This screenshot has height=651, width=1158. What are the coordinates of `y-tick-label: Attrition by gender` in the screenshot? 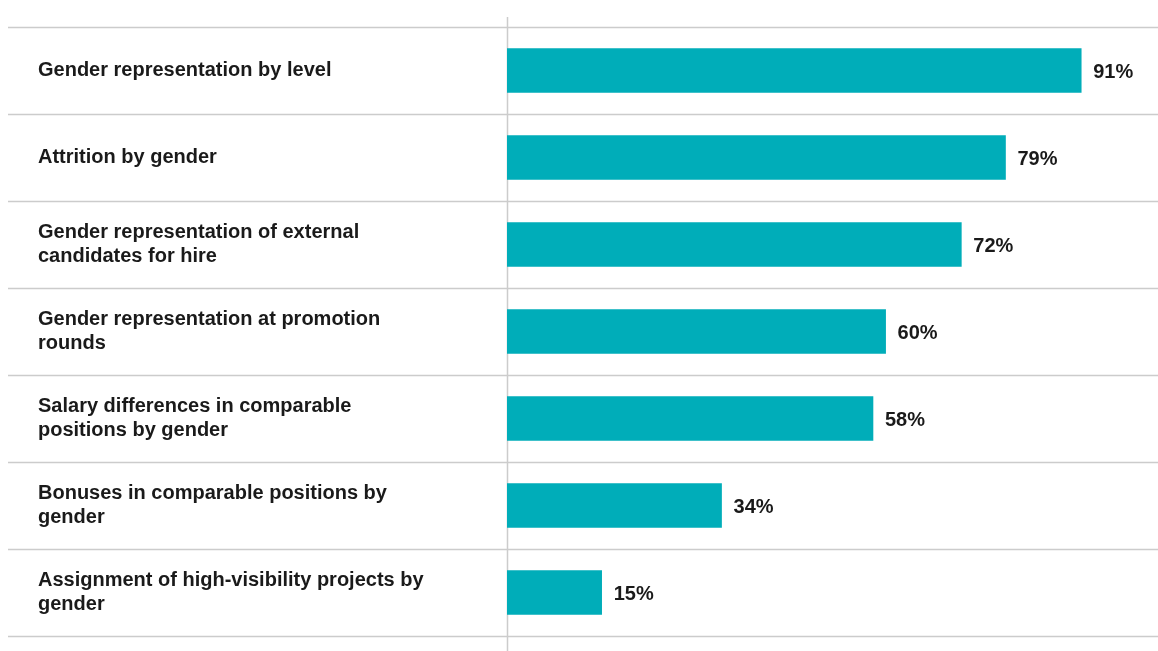 It's located at (128, 156).